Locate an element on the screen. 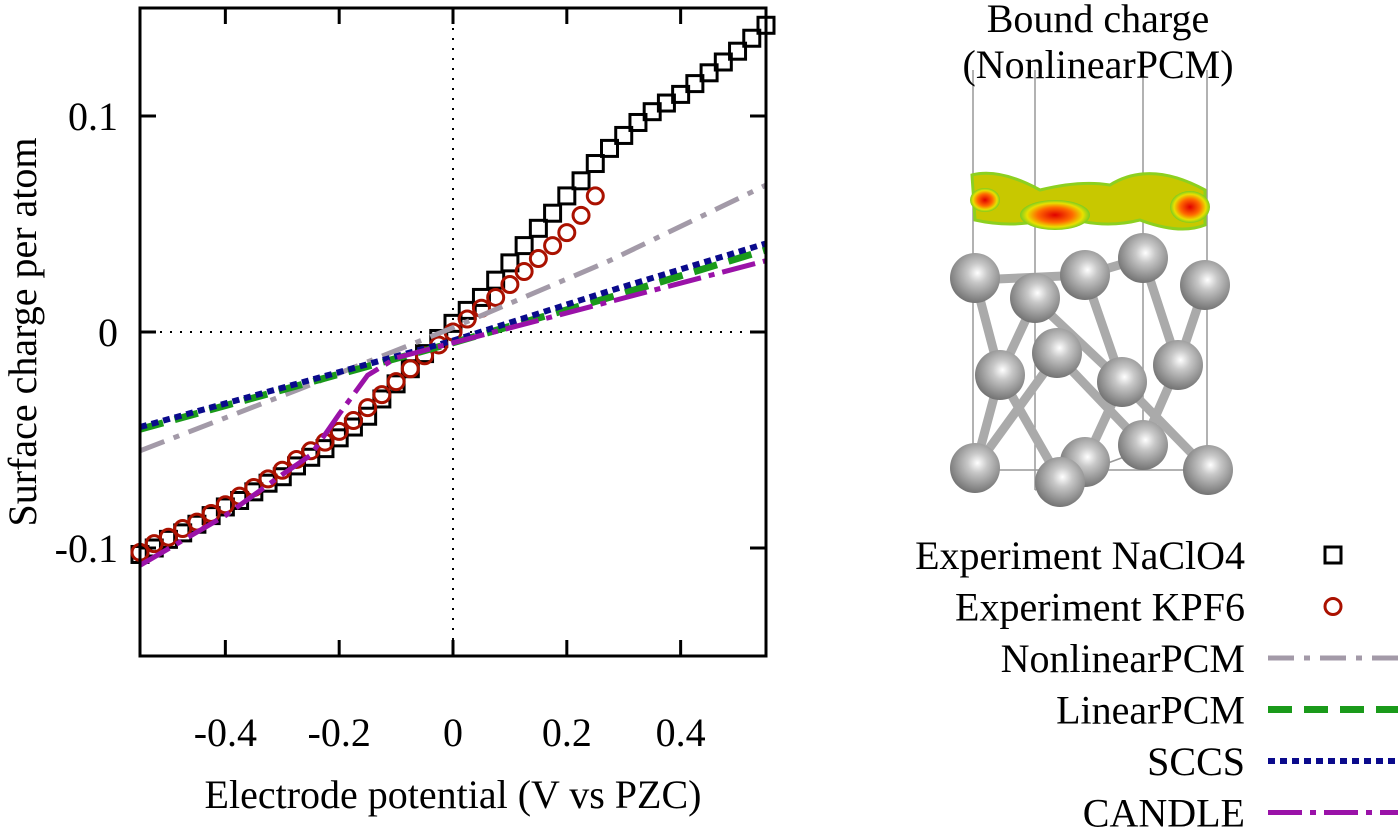  x-tick-label: 0.4 is located at coordinates (681, 732).